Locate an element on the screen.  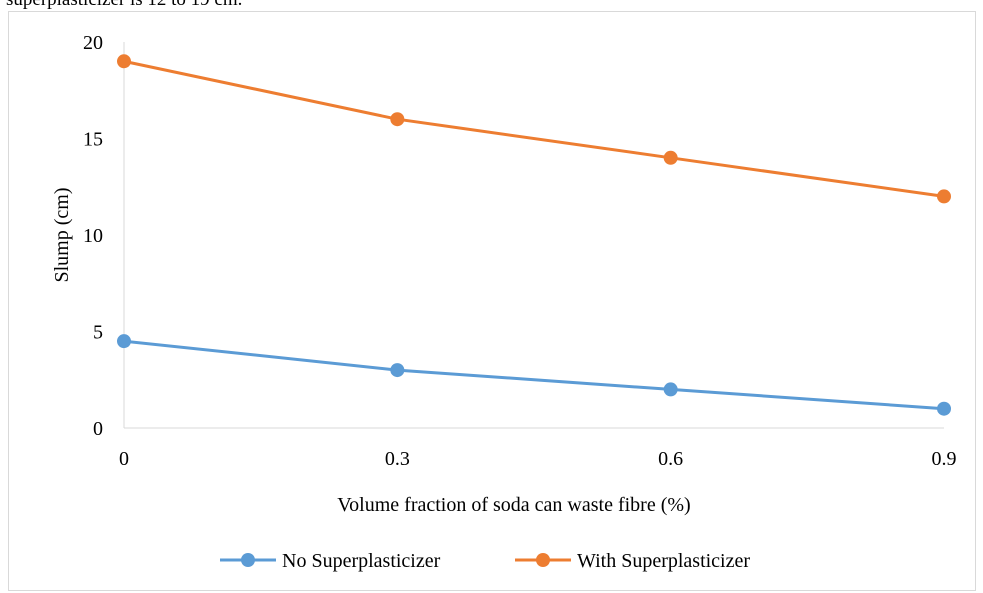
y-axis-title: Slump (cm) is located at coordinates (62, 235).